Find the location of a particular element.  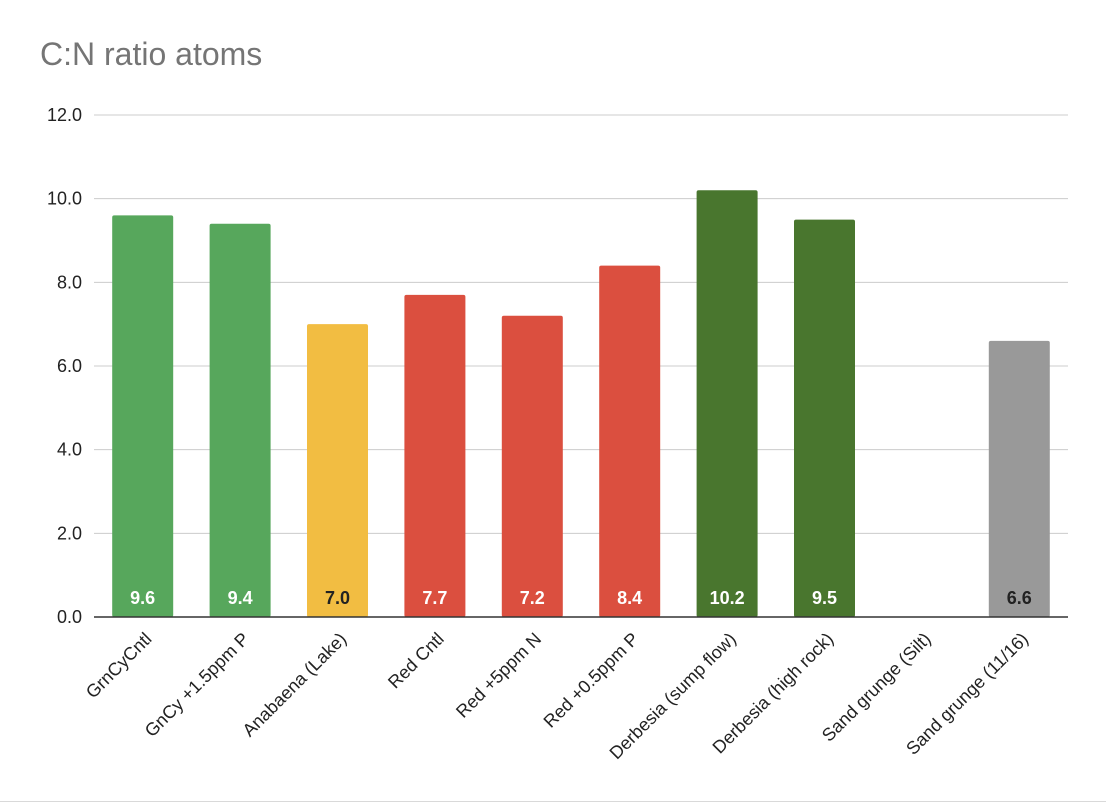

x-category-label: GnCy +1.5ppm P is located at coordinates (197, 685).